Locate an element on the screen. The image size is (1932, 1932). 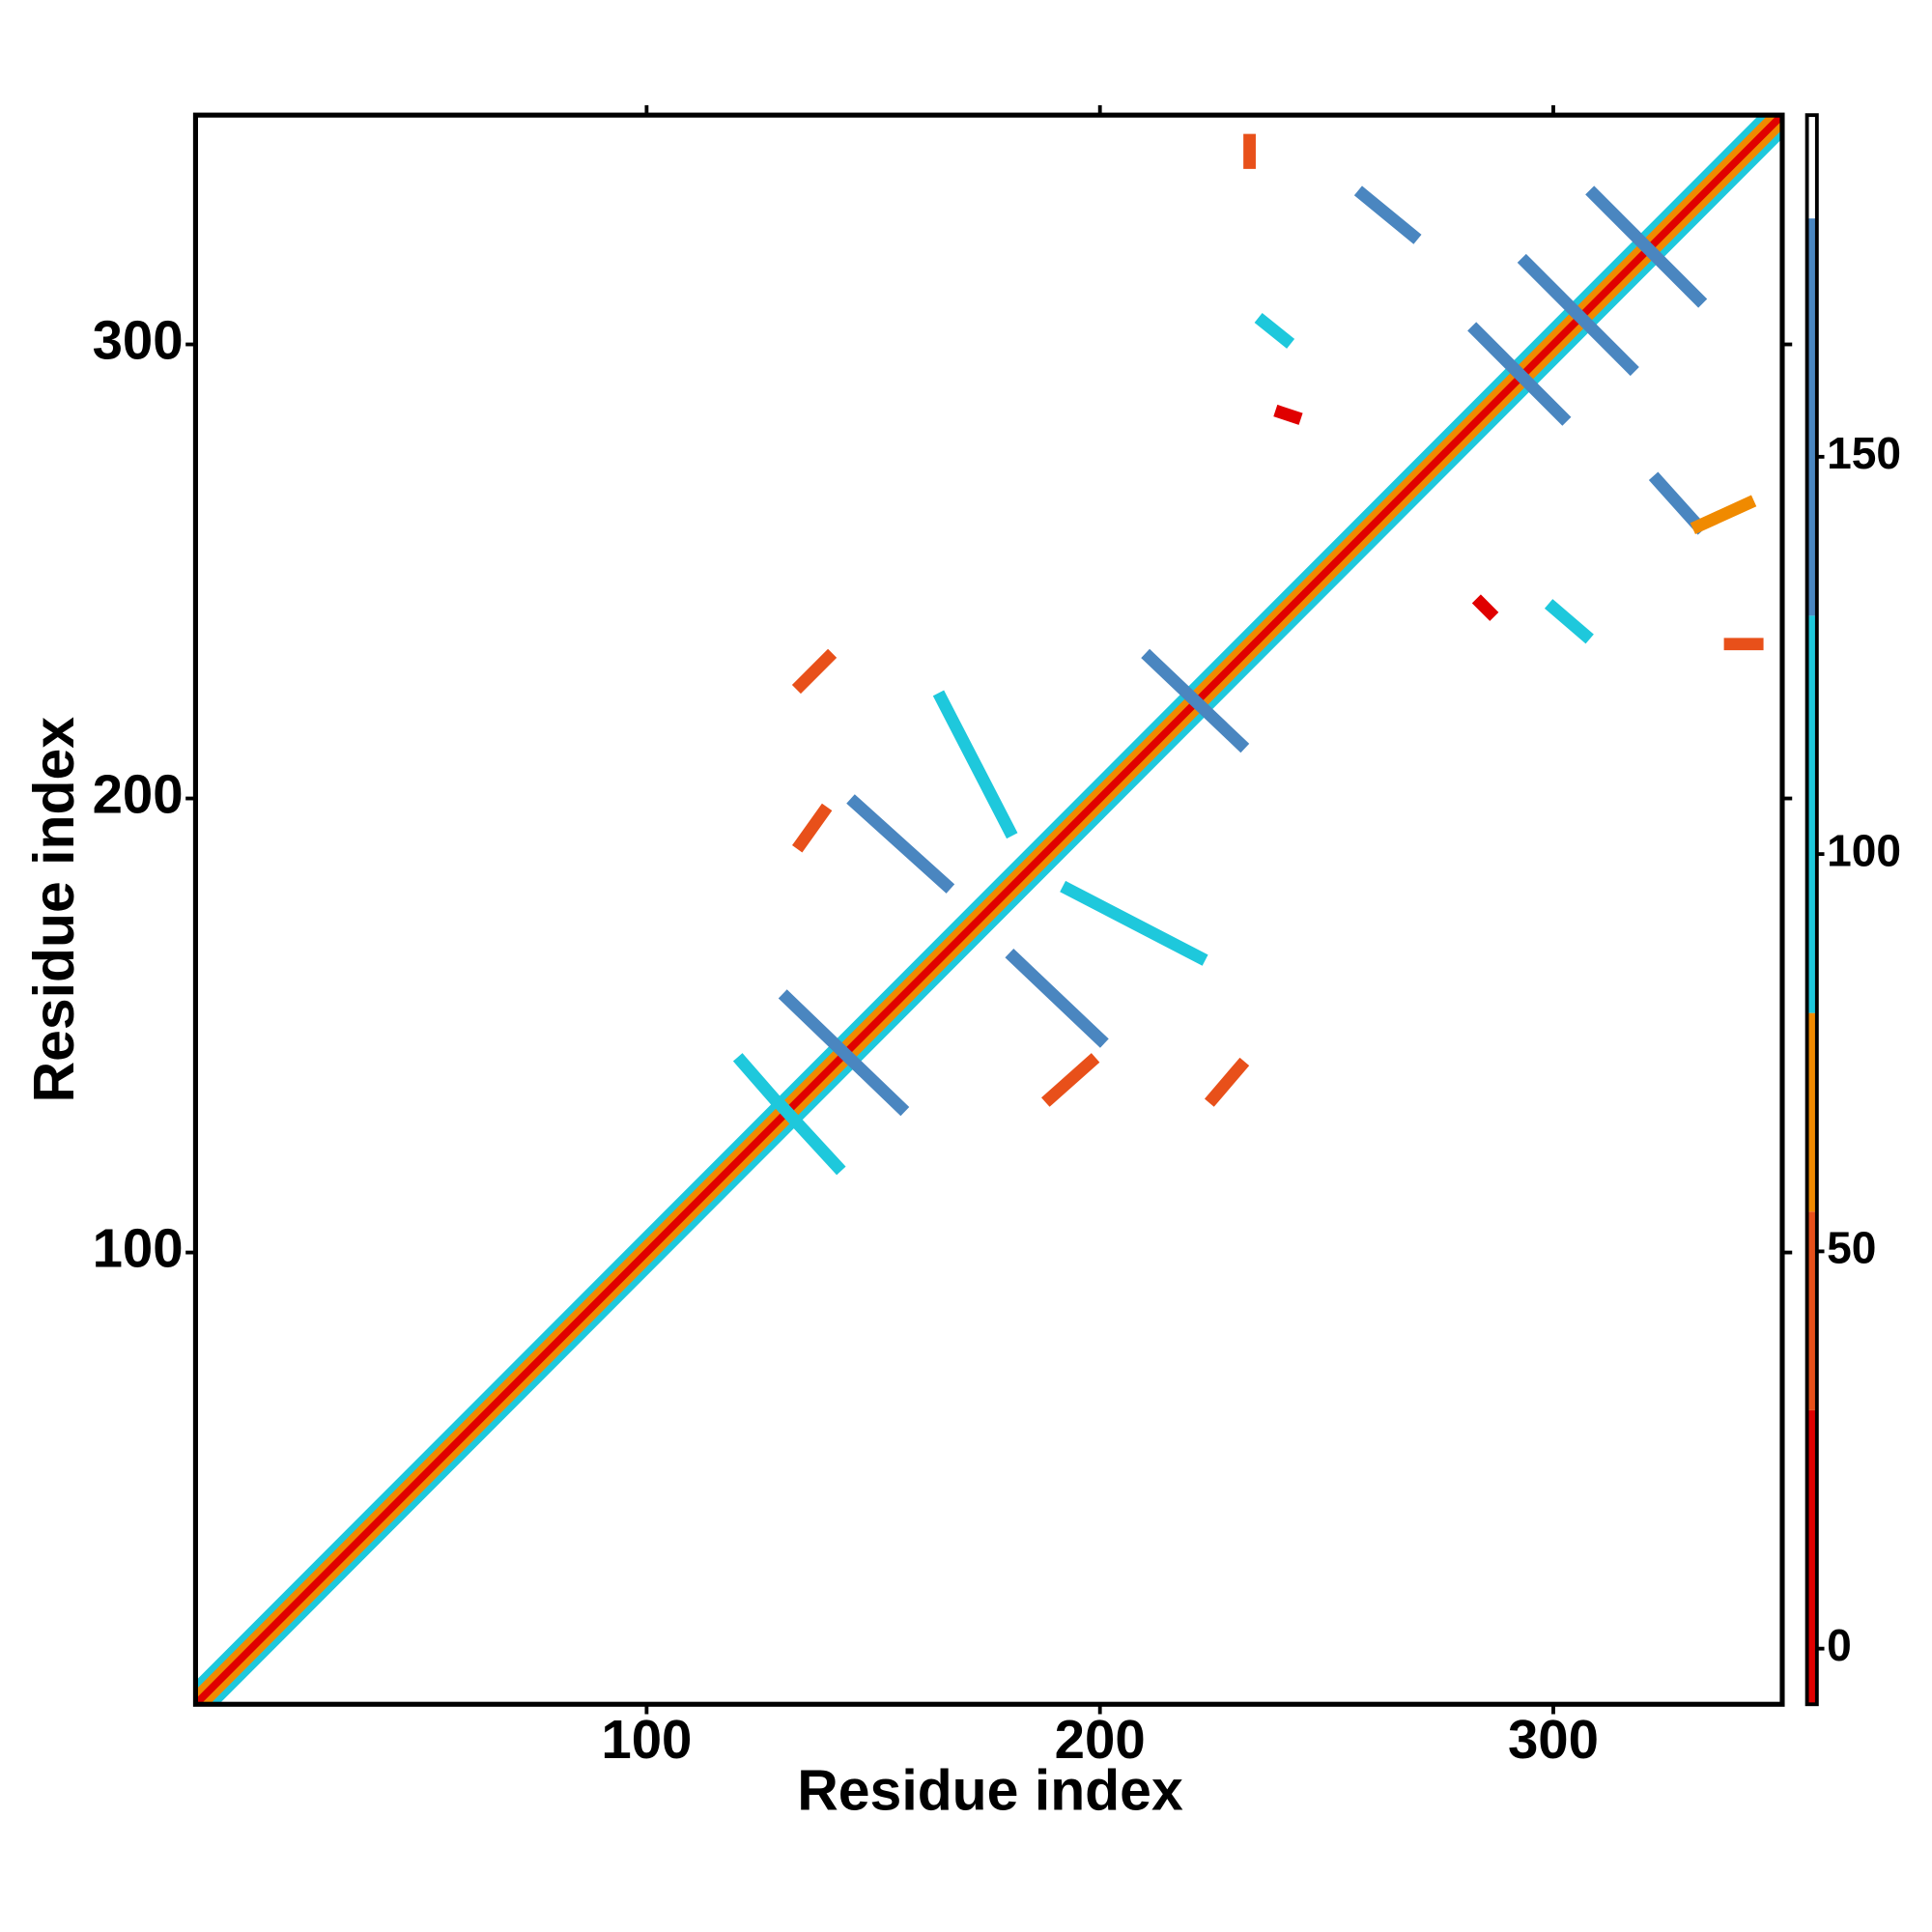
colorbar-tick-label: 100 is located at coordinates (1864, 850).